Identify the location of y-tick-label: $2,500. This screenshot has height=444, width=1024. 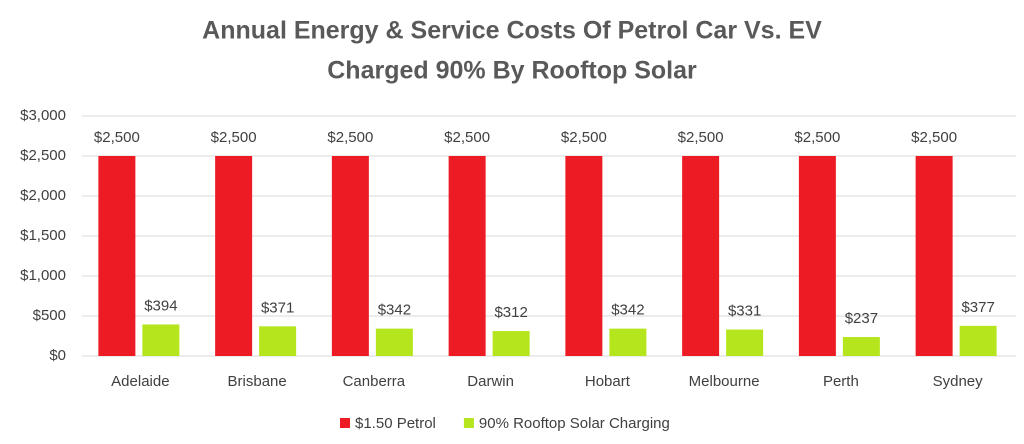
(43, 155).